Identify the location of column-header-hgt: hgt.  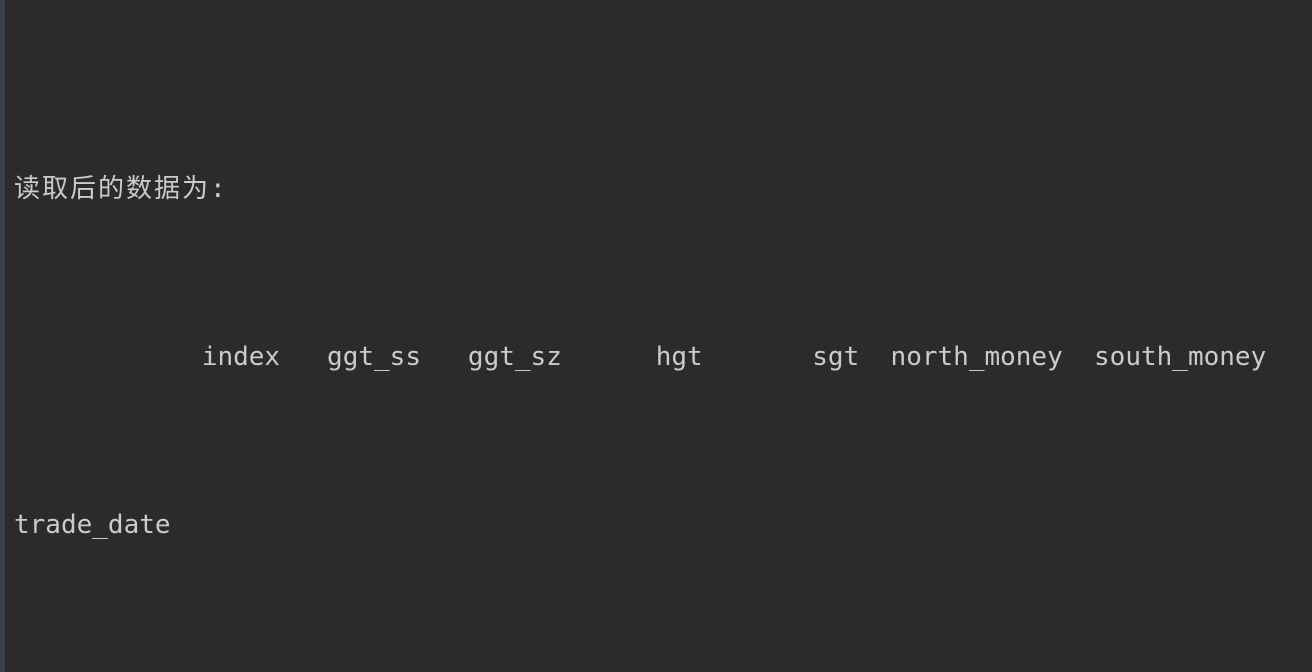
(679, 357).